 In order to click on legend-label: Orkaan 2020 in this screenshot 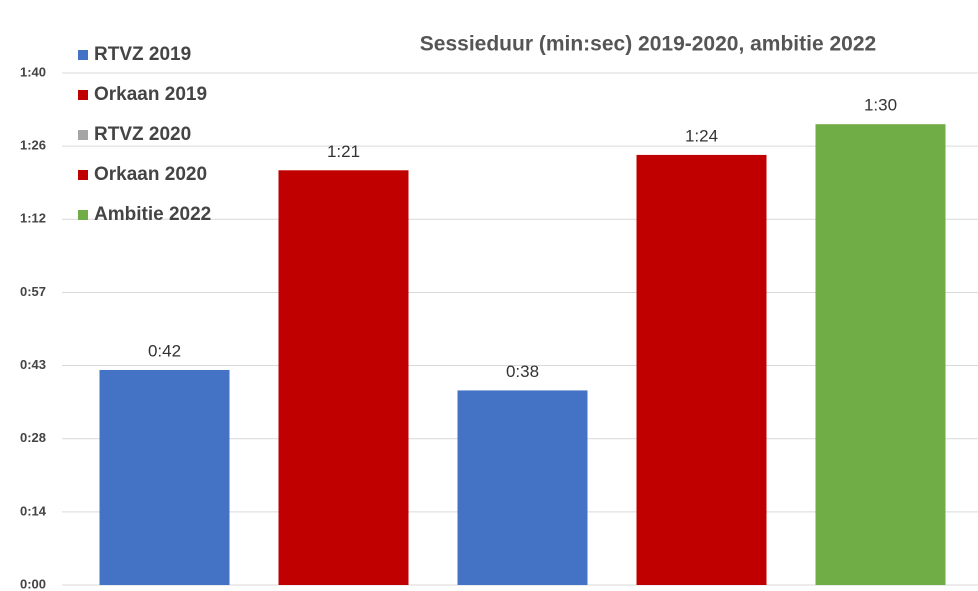, I will do `click(150, 174)`.